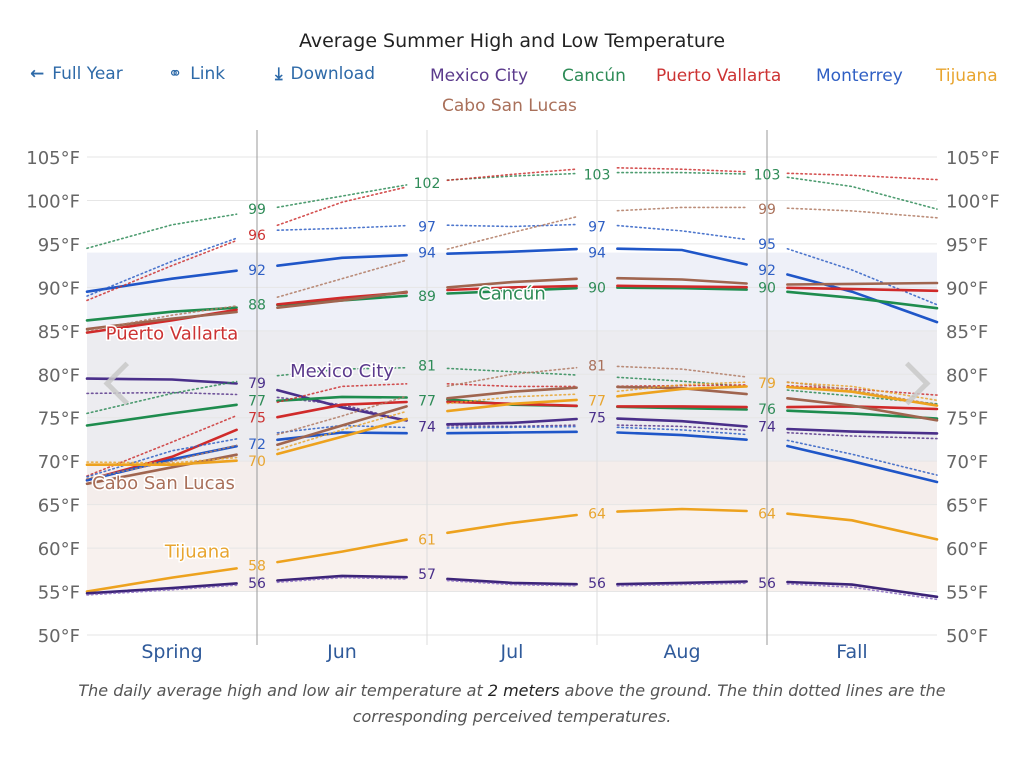 The image size is (1024, 758). I want to click on y-tick-right-90: 90°F, so click(967, 288).